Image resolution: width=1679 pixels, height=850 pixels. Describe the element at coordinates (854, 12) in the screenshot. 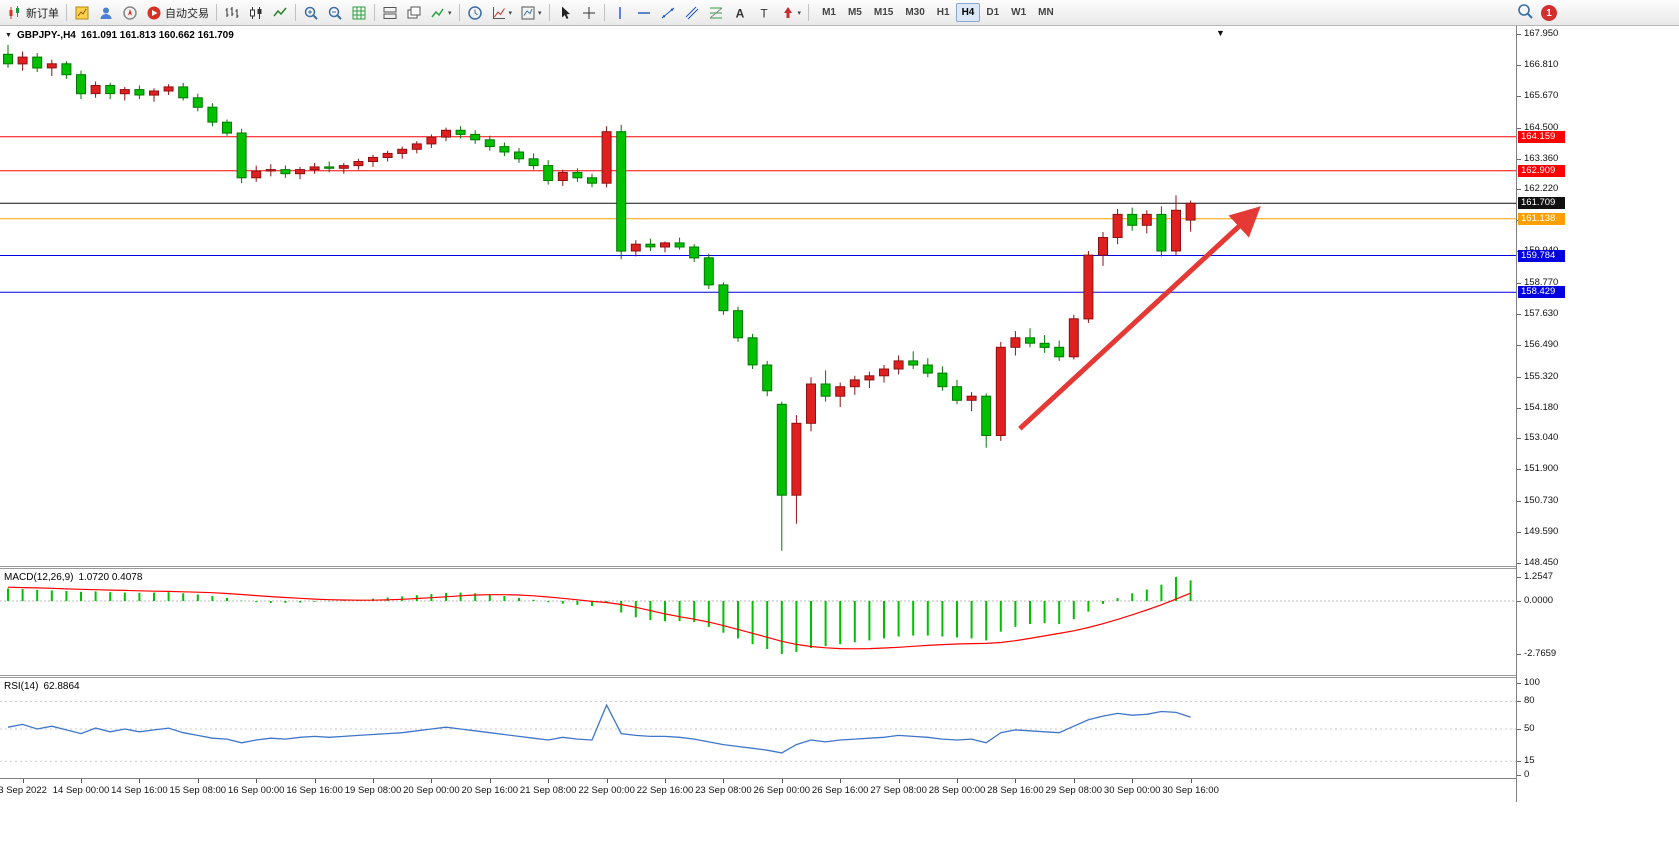

I see `timeframe-m5-button: M5` at that location.